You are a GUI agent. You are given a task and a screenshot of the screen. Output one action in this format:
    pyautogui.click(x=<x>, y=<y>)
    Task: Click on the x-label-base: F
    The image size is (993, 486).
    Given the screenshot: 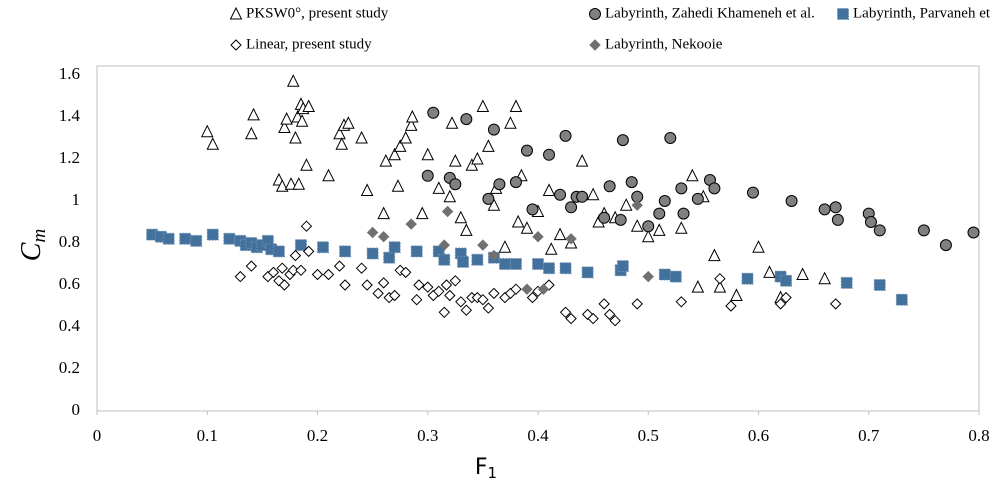 What is the action you would take?
    pyautogui.click(x=481, y=467)
    